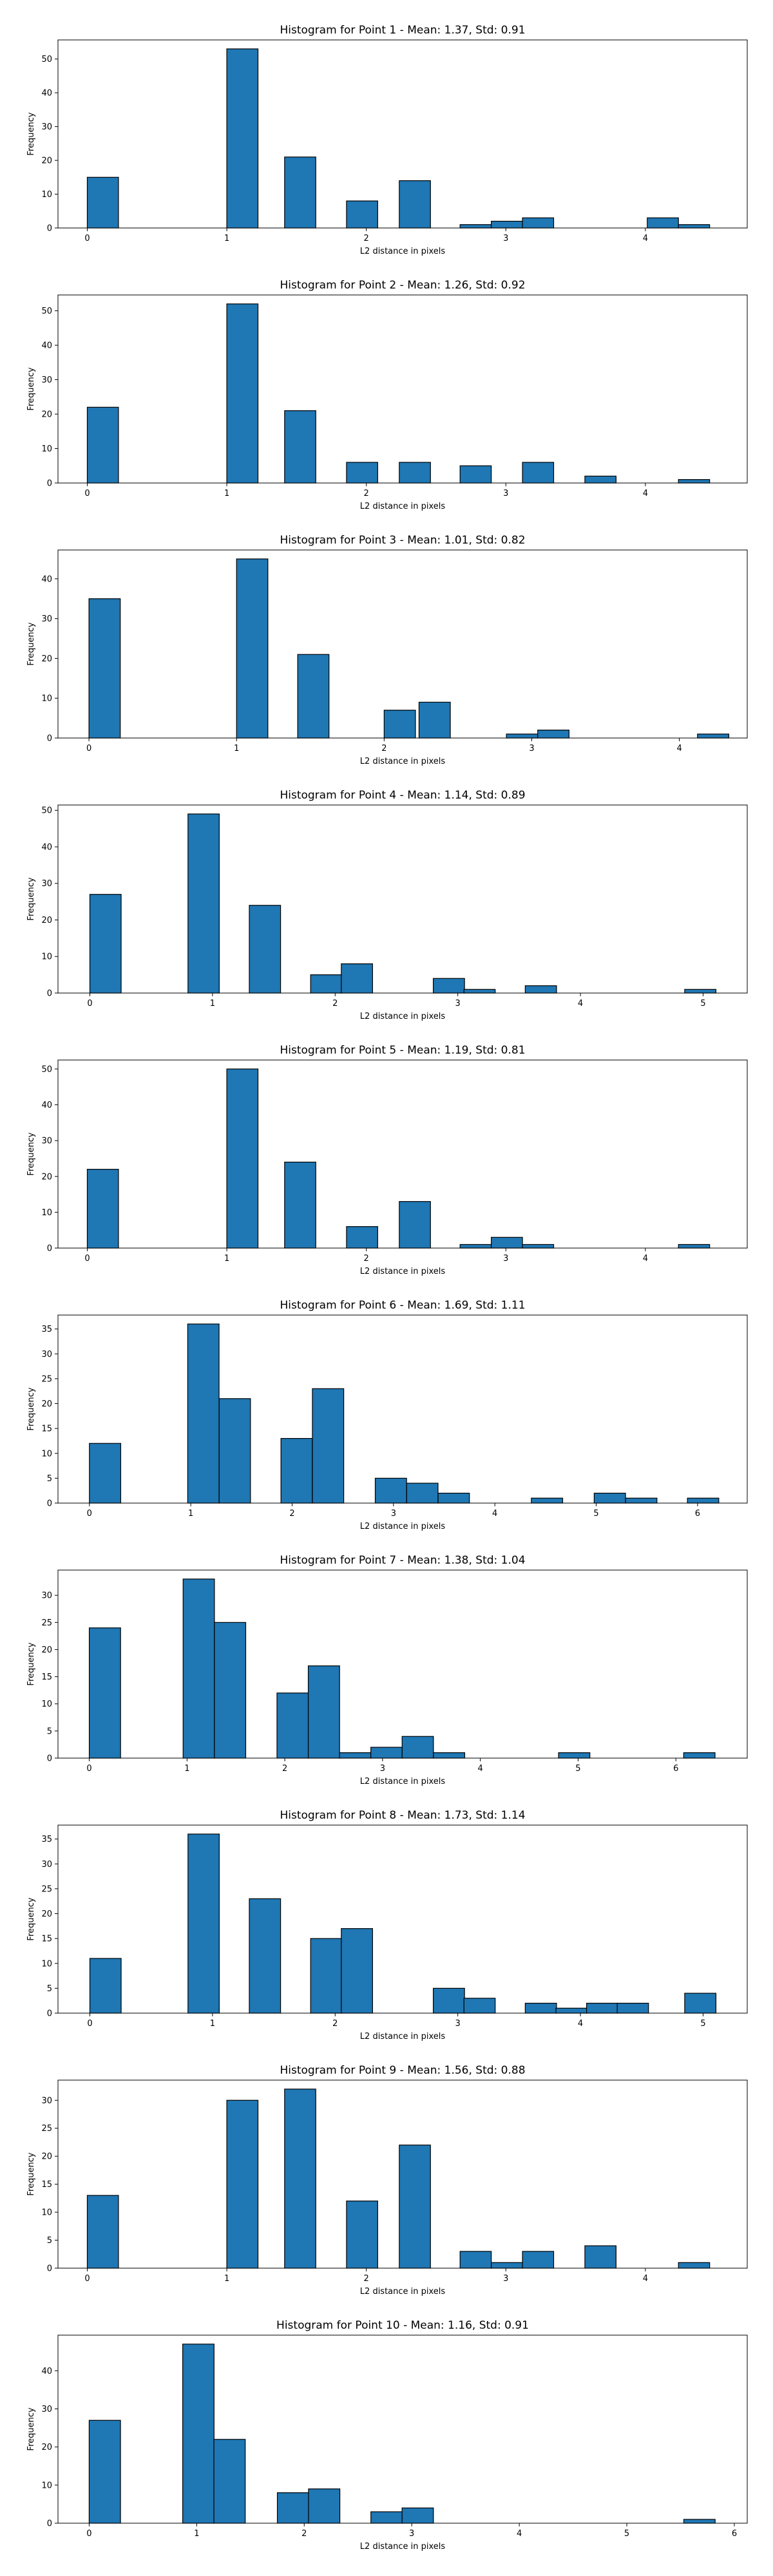 Image resolution: width=773 pixels, height=2576 pixels. What do you see at coordinates (50, 1731) in the screenshot?
I see `y-tick-label: 5` at bounding box center [50, 1731].